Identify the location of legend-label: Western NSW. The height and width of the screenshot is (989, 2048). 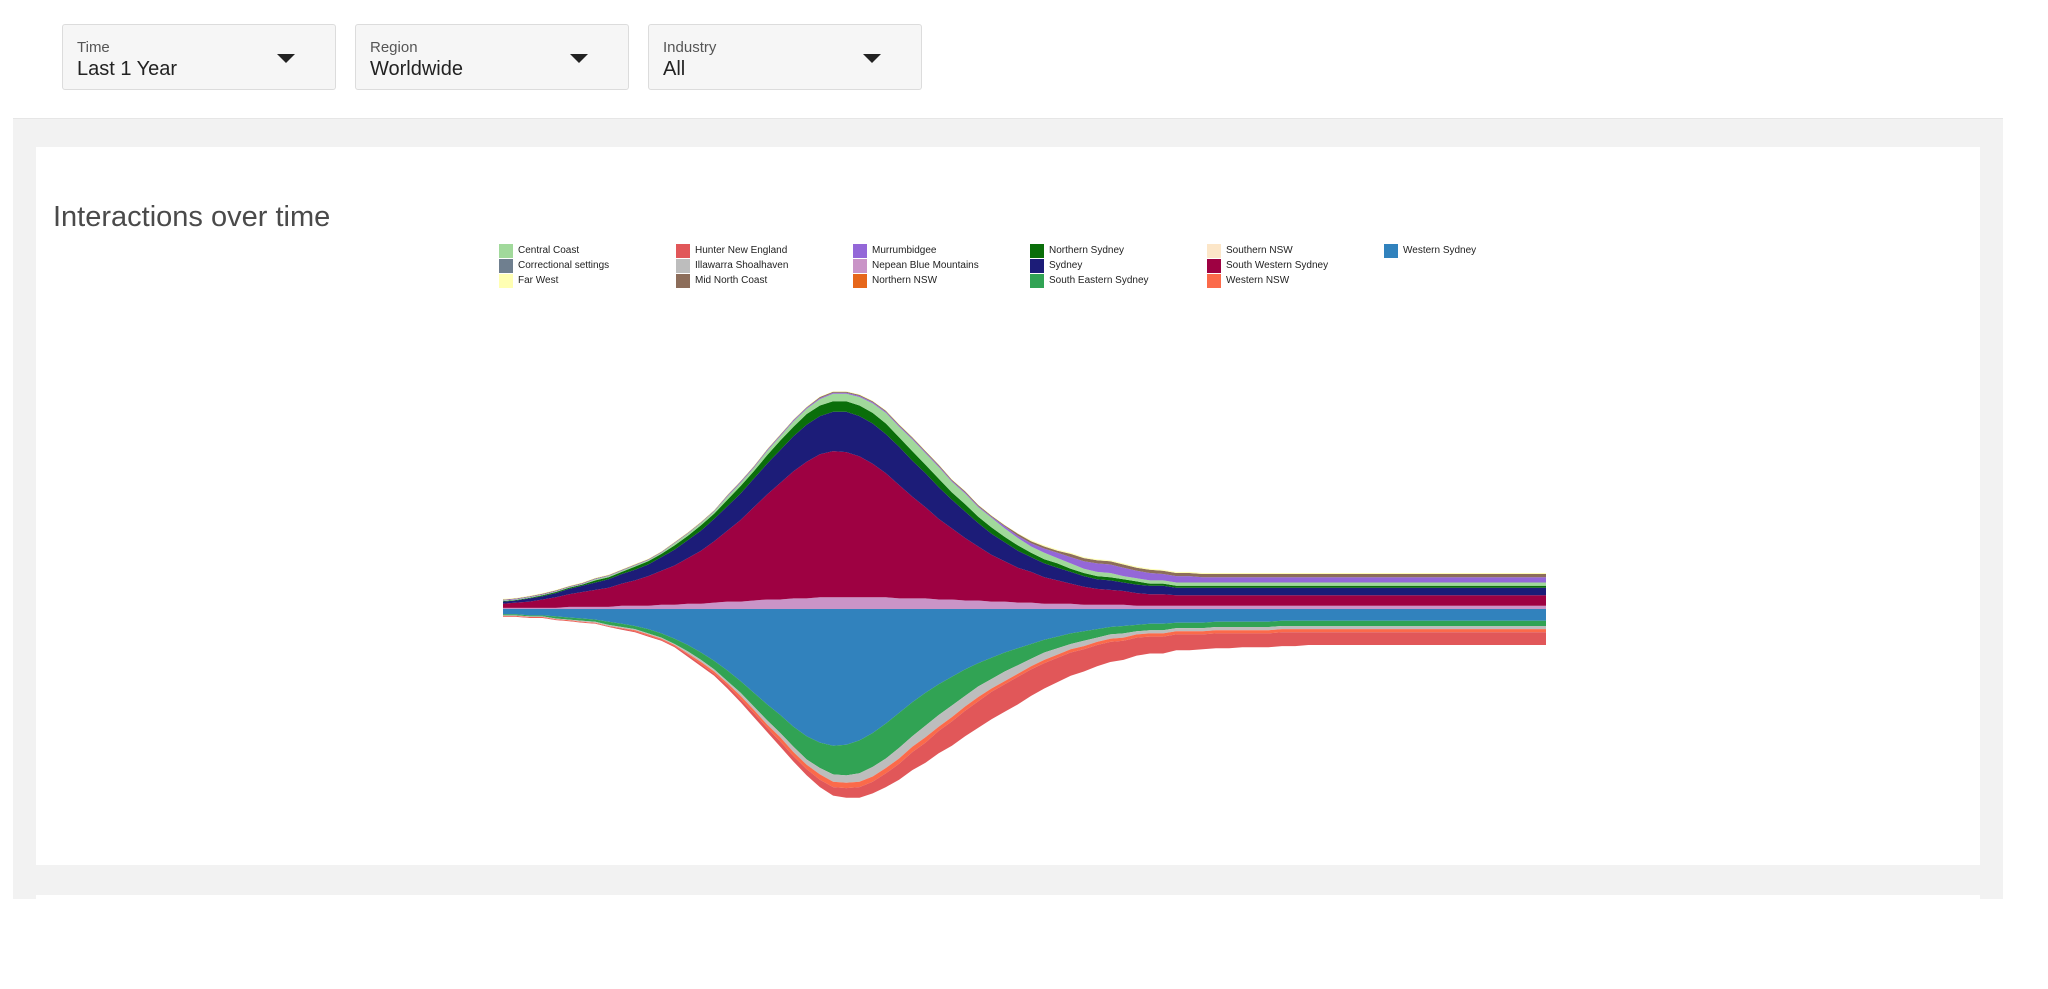
(1258, 280).